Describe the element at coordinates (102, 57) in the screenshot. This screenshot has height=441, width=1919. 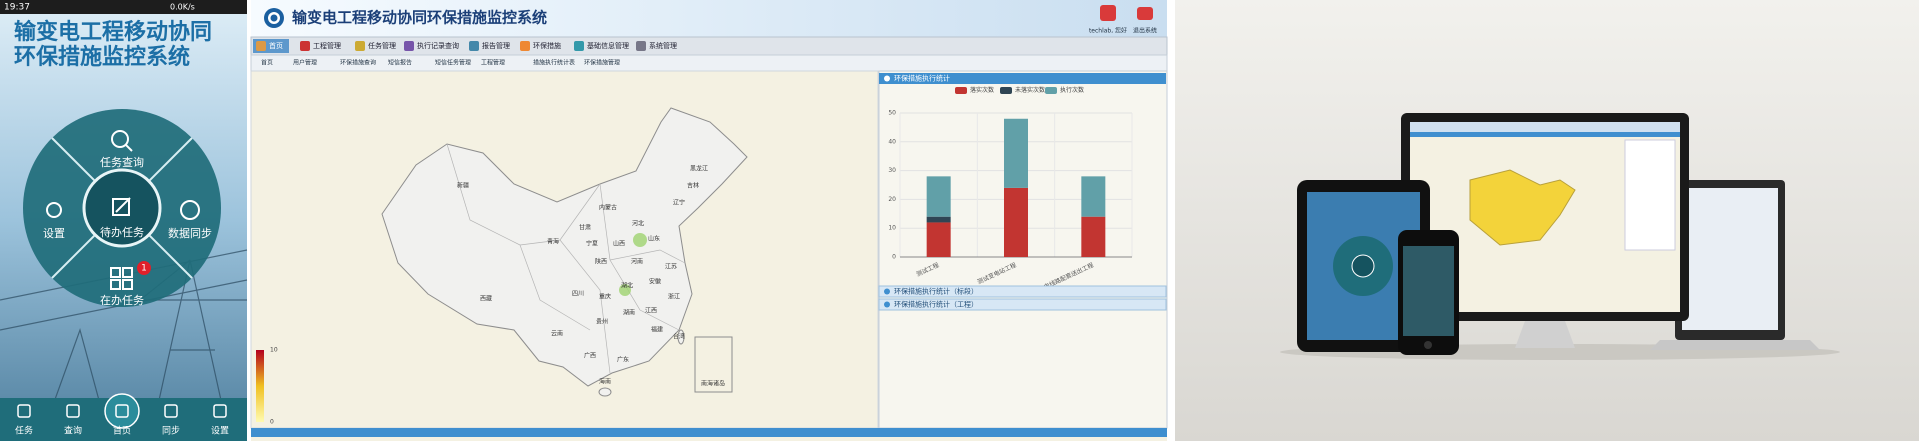
I see `app-title: 环保措施监控系统` at that location.